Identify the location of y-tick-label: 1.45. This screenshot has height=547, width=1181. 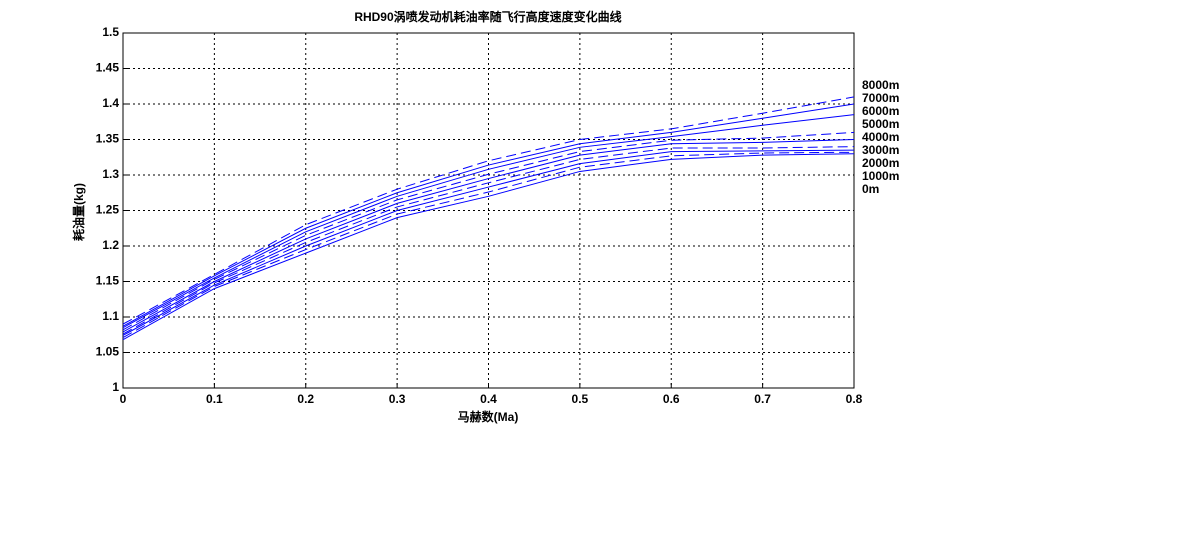
(108, 68).